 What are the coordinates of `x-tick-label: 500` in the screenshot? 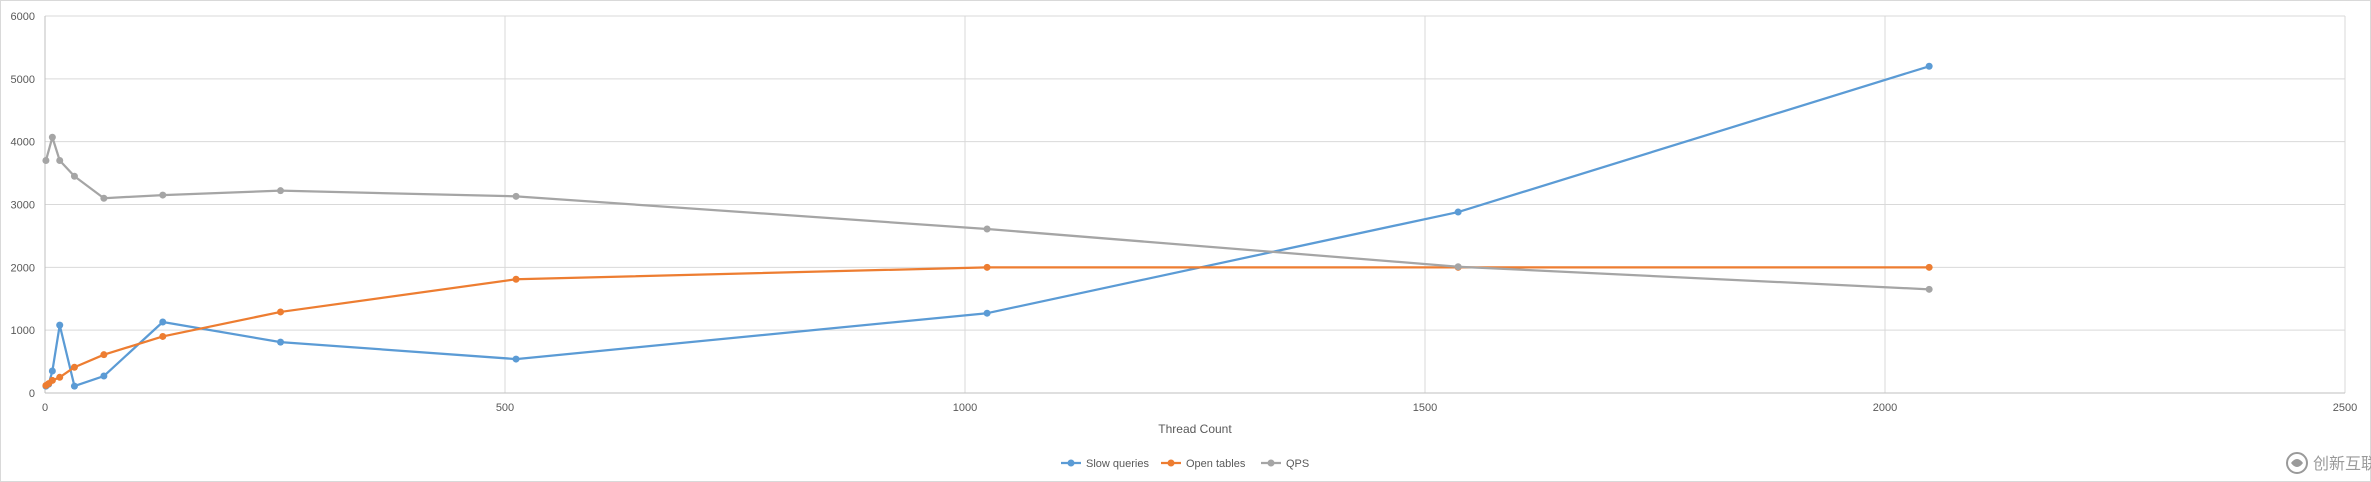 It's located at (505, 408).